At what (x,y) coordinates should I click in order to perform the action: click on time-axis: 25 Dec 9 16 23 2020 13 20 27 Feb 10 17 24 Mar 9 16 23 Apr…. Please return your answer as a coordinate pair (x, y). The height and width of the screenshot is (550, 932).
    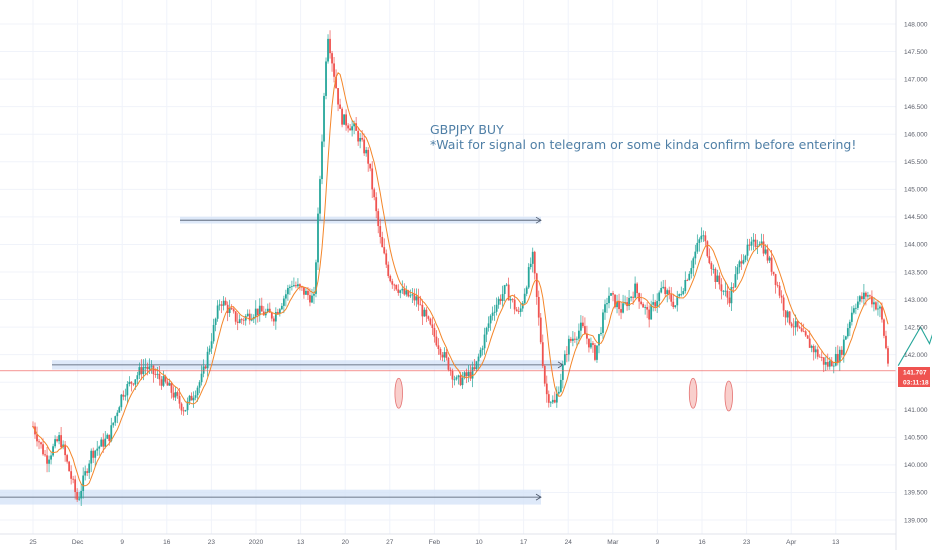
    Looking at the image, I should click on (434, 542).